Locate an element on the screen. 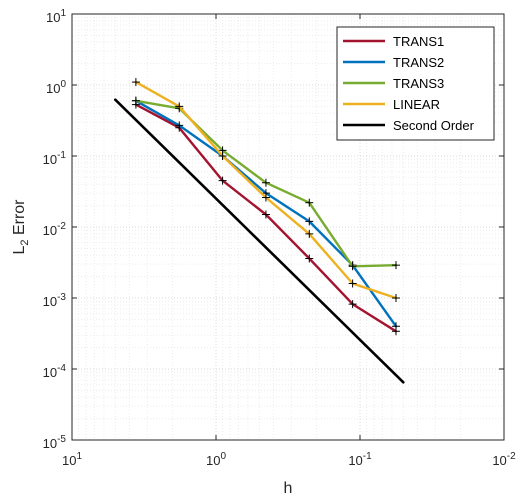 This screenshot has width=525, height=500. x-tick-label-exponent: 1 is located at coordinates (79, 456).